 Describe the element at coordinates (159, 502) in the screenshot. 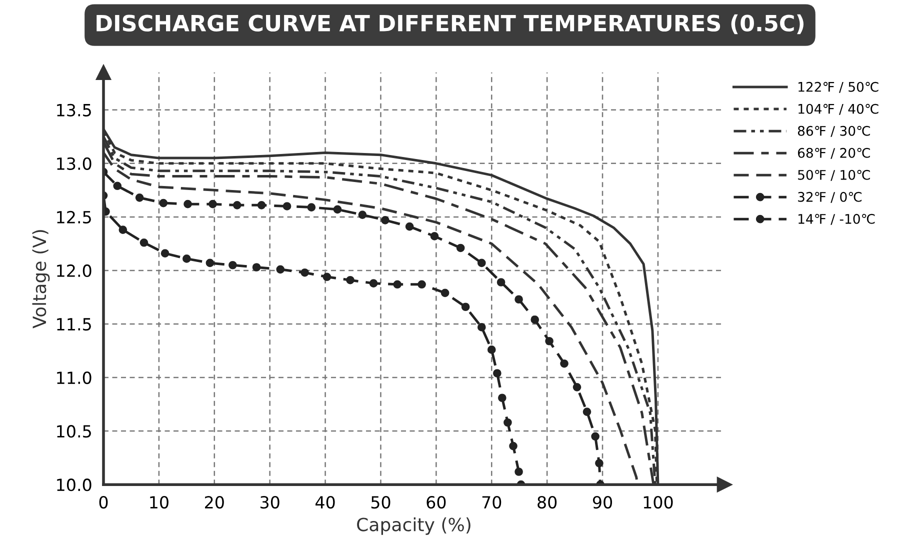

I see `x-tick-label: 10` at that location.